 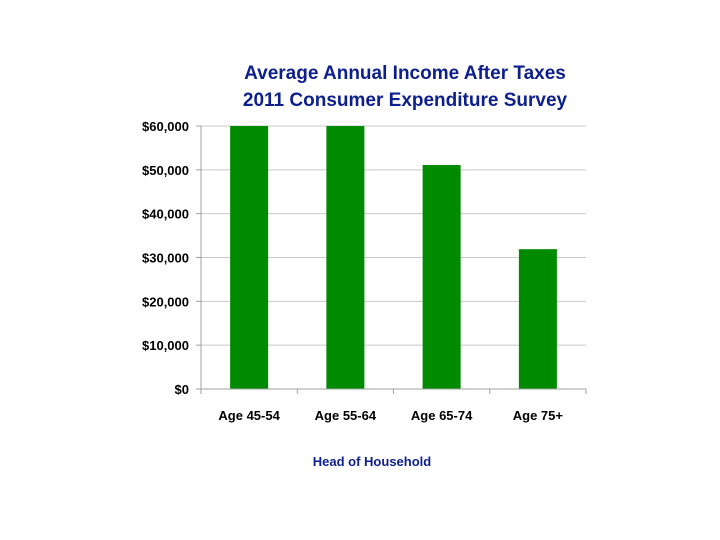 I want to click on x-axis-title: Head of Household, so click(x=372, y=461).